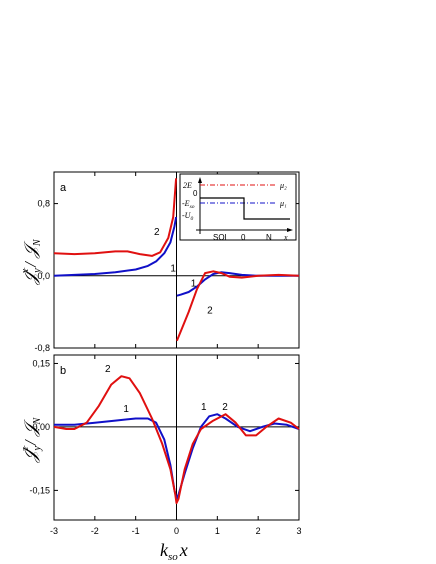  What do you see at coordinates (290, 230) in the screenshot?
I see `inset-x-arrow-icon` at bounding box center [290, 230].